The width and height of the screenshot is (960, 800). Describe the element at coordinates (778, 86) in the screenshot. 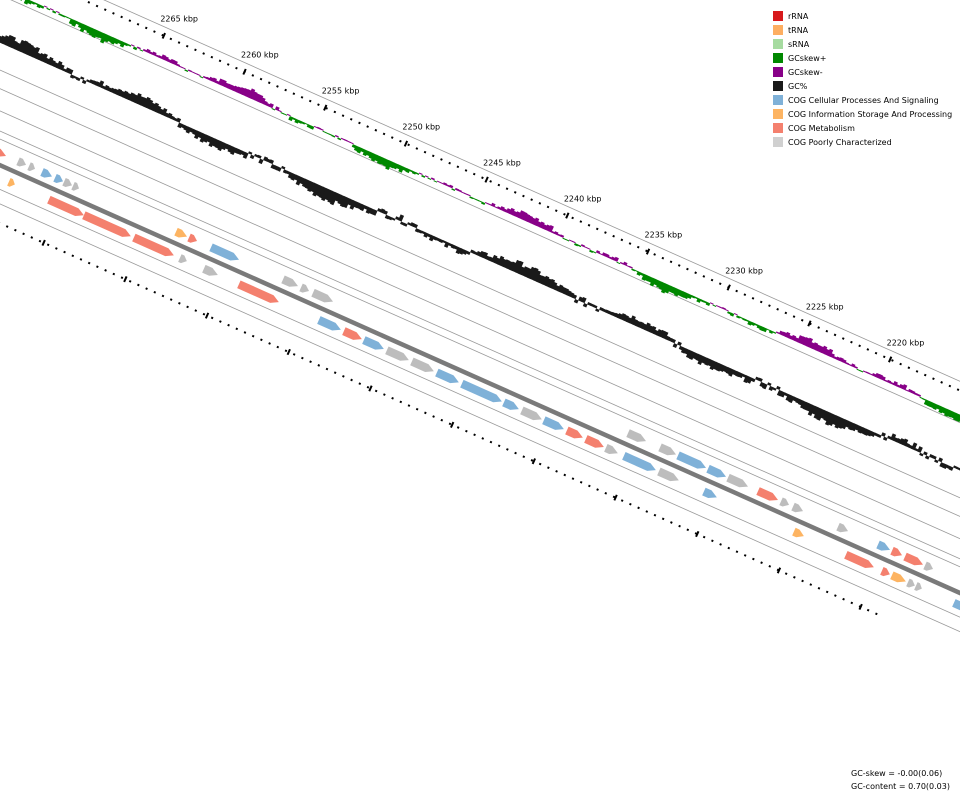

I see `legend-swatch` at that location.